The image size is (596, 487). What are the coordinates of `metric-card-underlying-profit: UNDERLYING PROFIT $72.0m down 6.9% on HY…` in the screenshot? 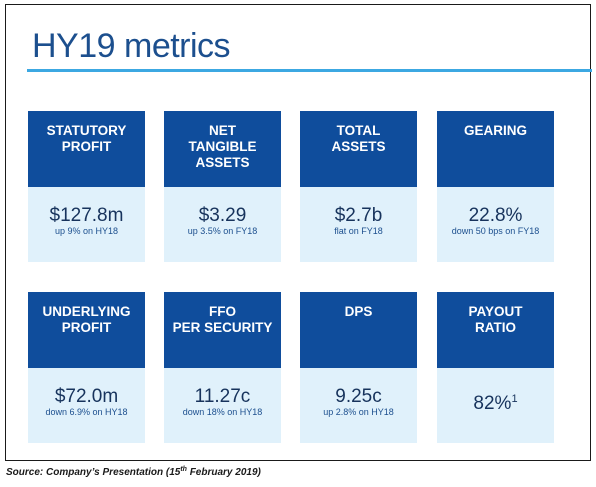 It's located at (86, 367).